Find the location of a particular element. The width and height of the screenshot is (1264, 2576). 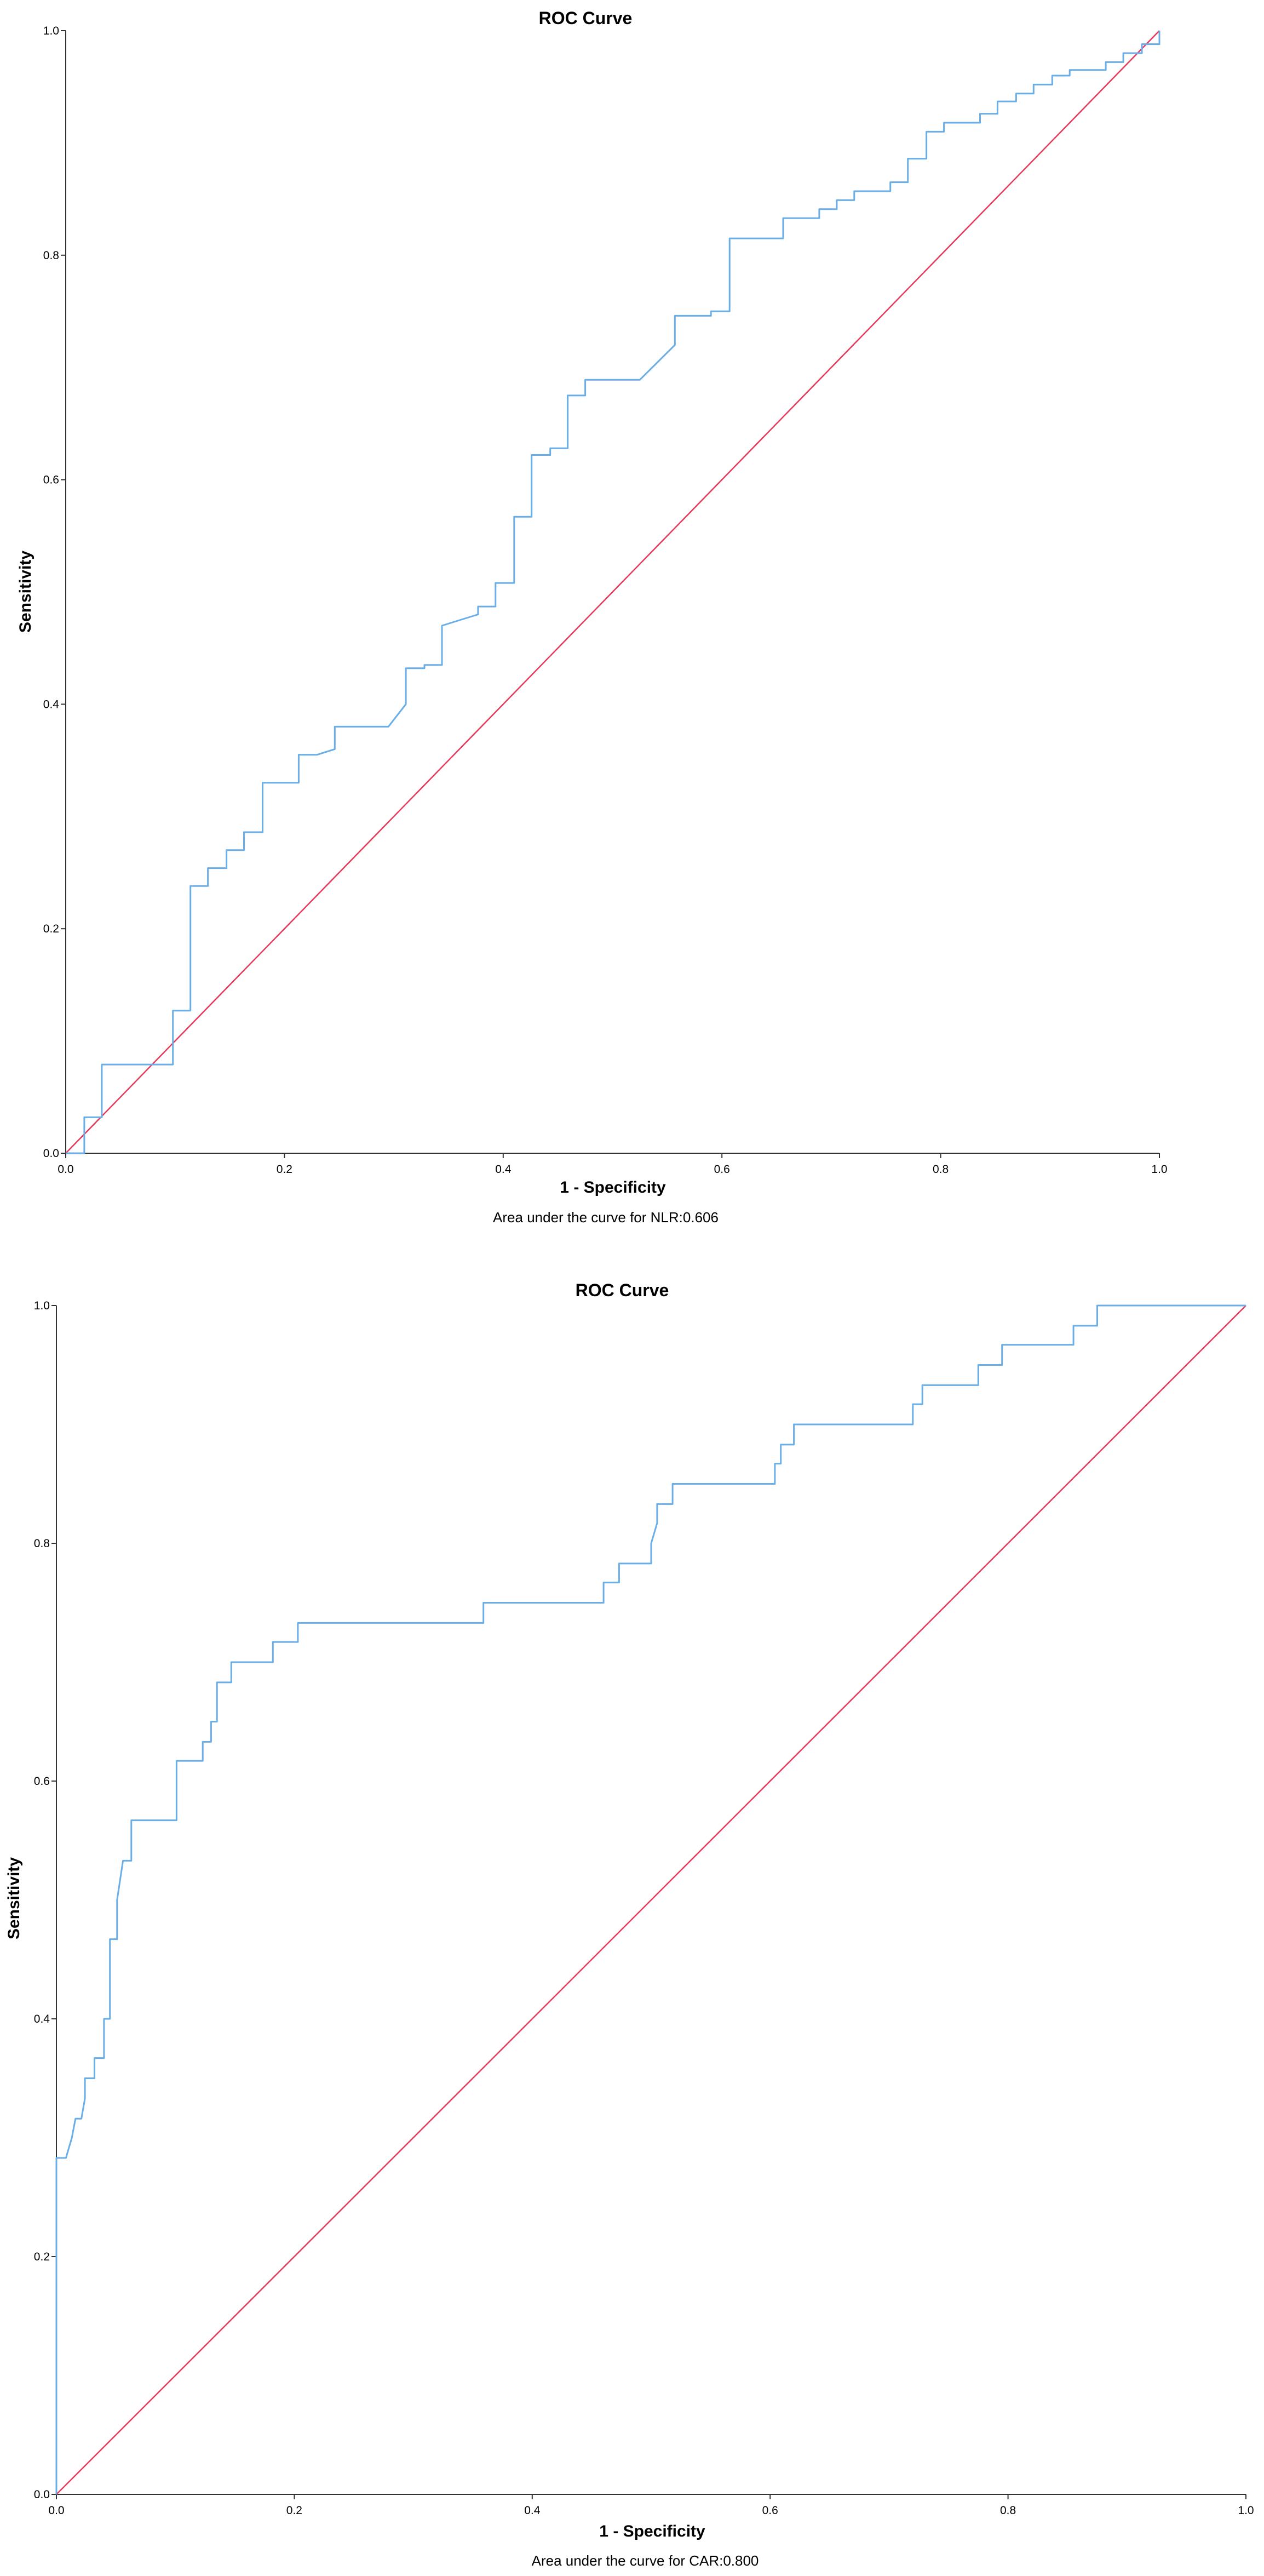

chart-1-y-axis-label: Sensitivity is located at coordinates (26, 592).